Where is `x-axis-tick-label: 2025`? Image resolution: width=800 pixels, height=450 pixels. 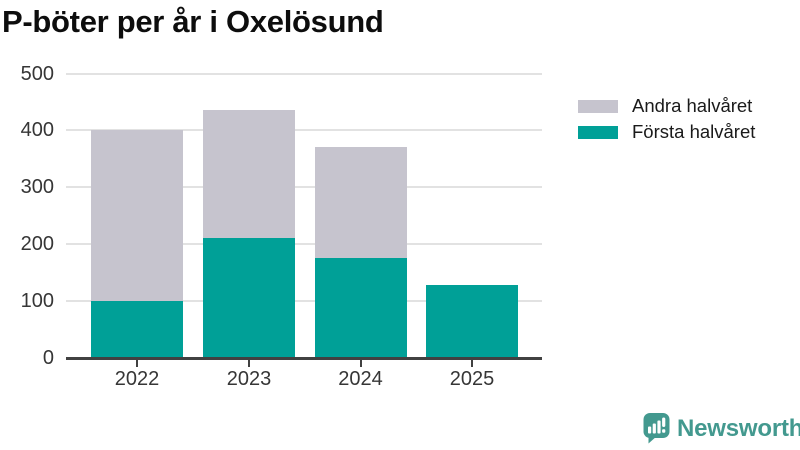
x-axis-tick-label: 2025 is located at coordinates (472, 379).